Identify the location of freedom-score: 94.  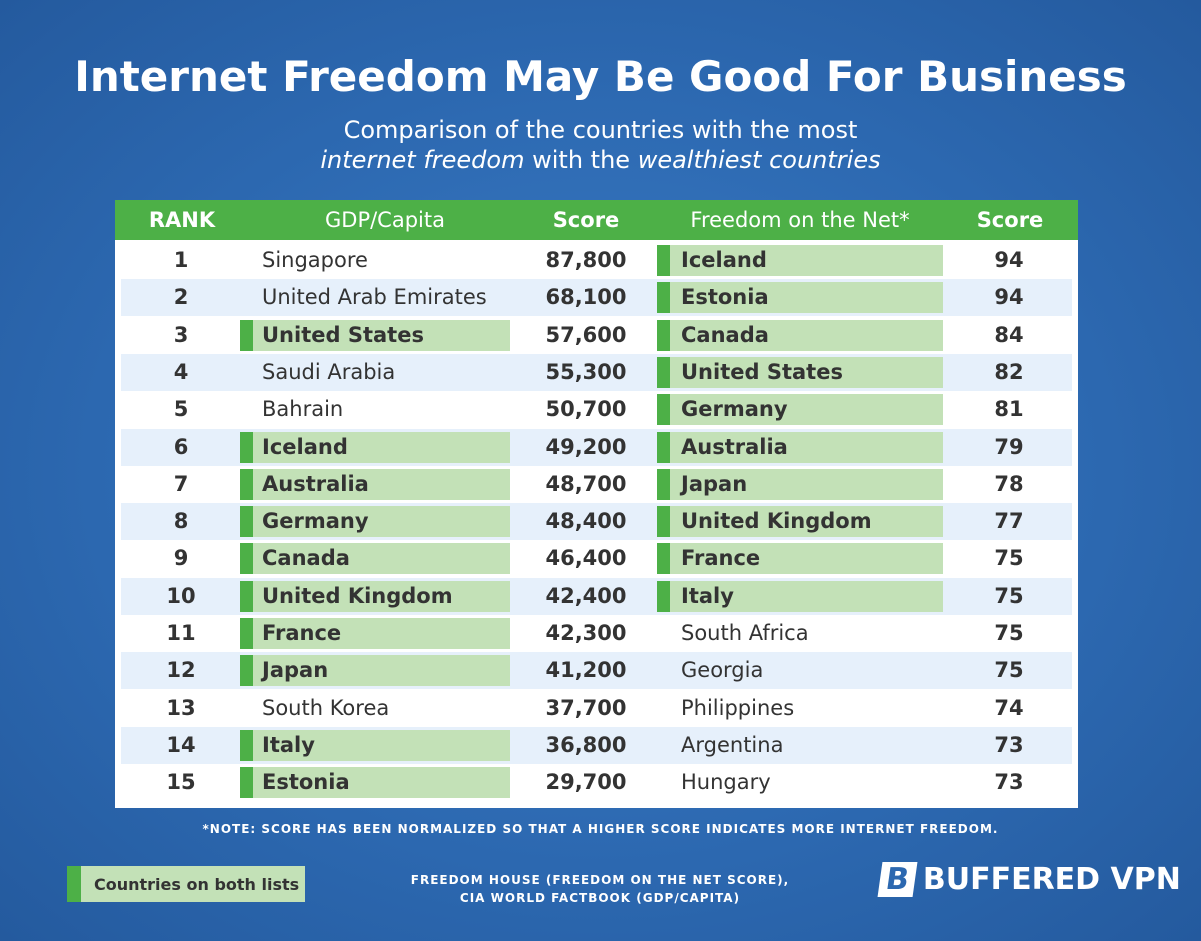
(1009, 297).